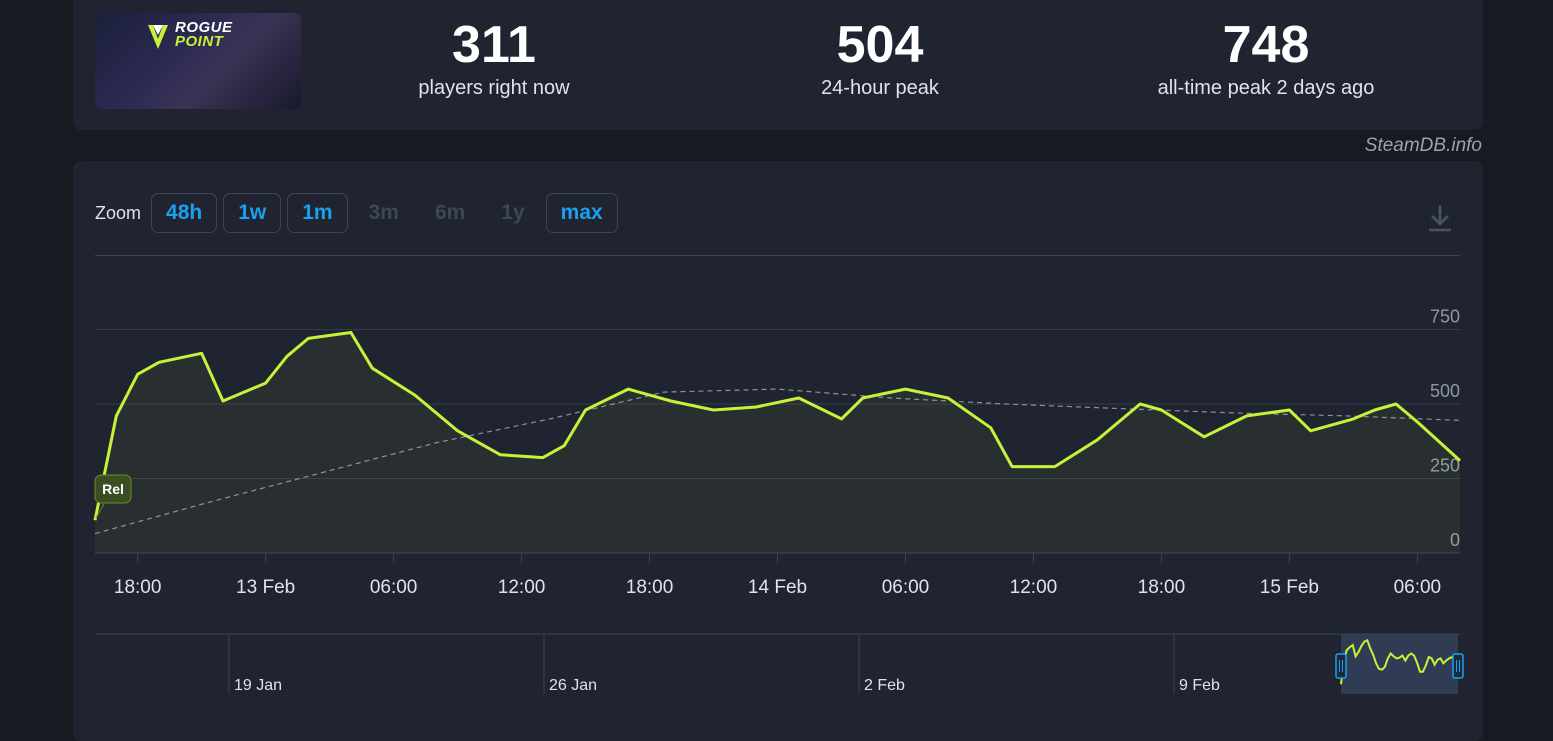  What do you see at coordinates (494, 88) in the screenshot?
I see `stat-label: players right now` at bounding box center [494, 88].